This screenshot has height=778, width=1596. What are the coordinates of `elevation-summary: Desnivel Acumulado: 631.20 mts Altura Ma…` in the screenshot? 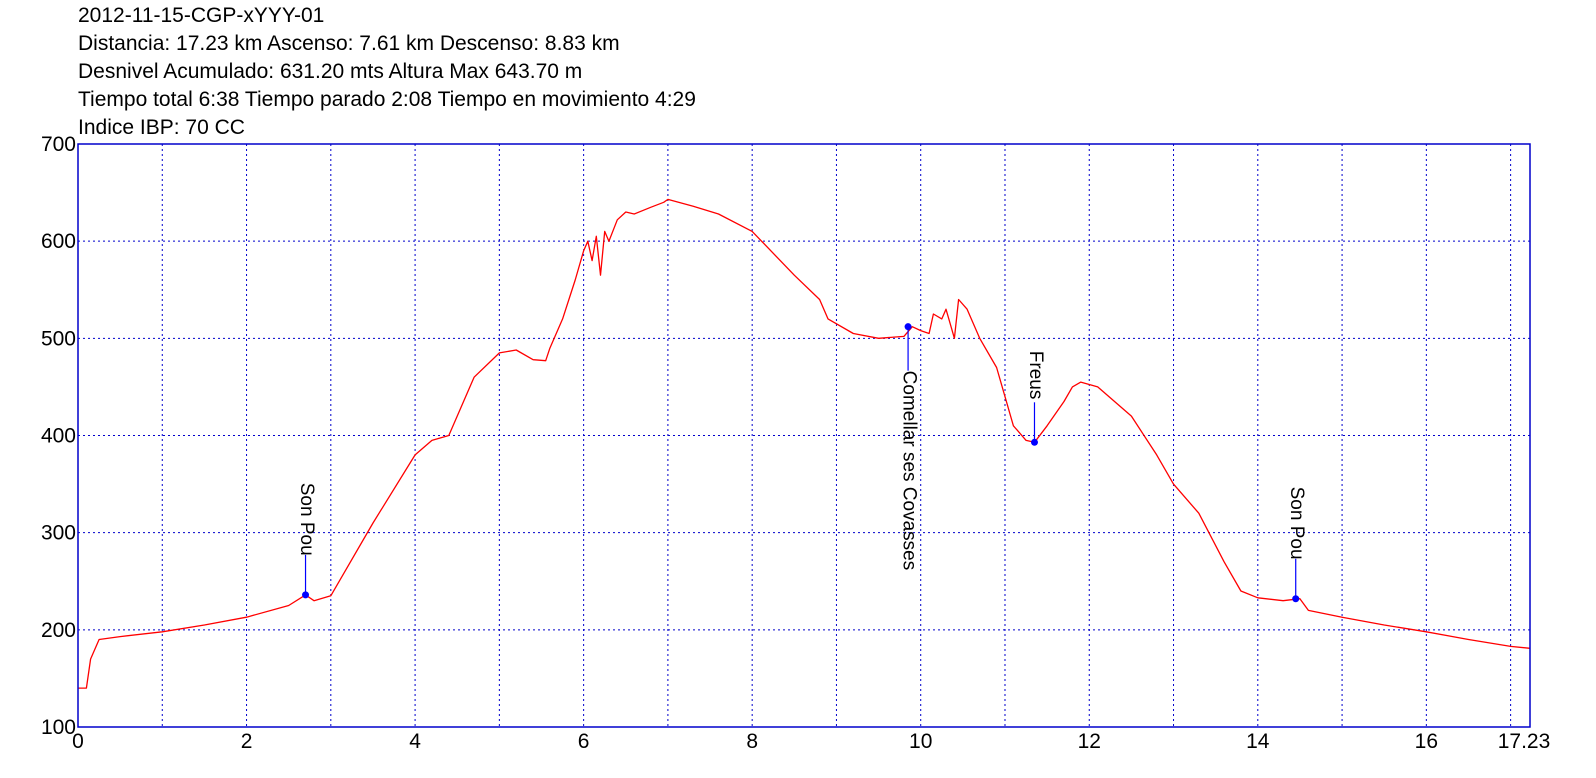 It's located at (330, 71).